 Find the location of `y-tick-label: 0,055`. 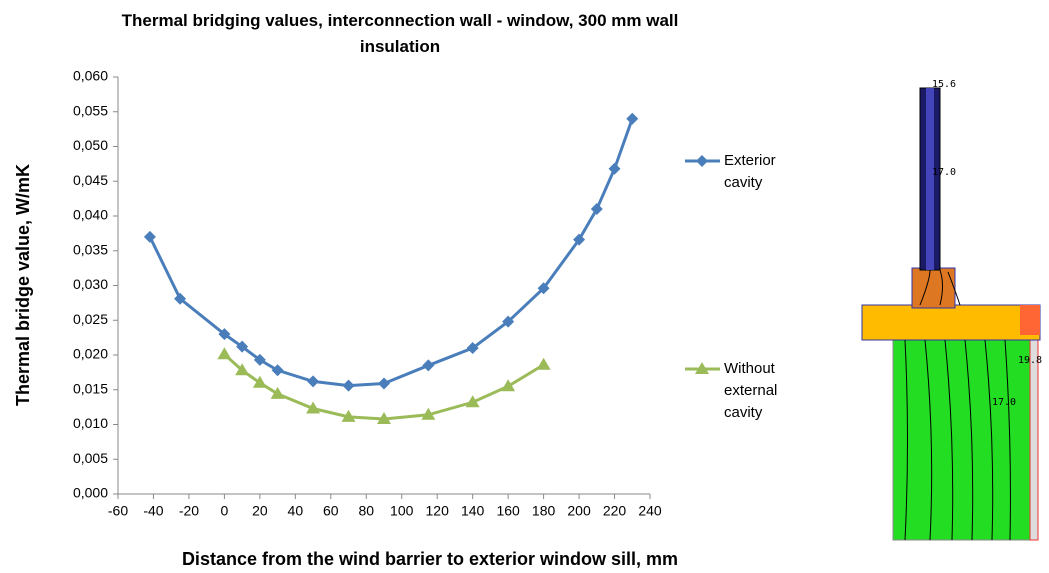

y-tick-label: 0,055 is located at coordinates (90, 110).